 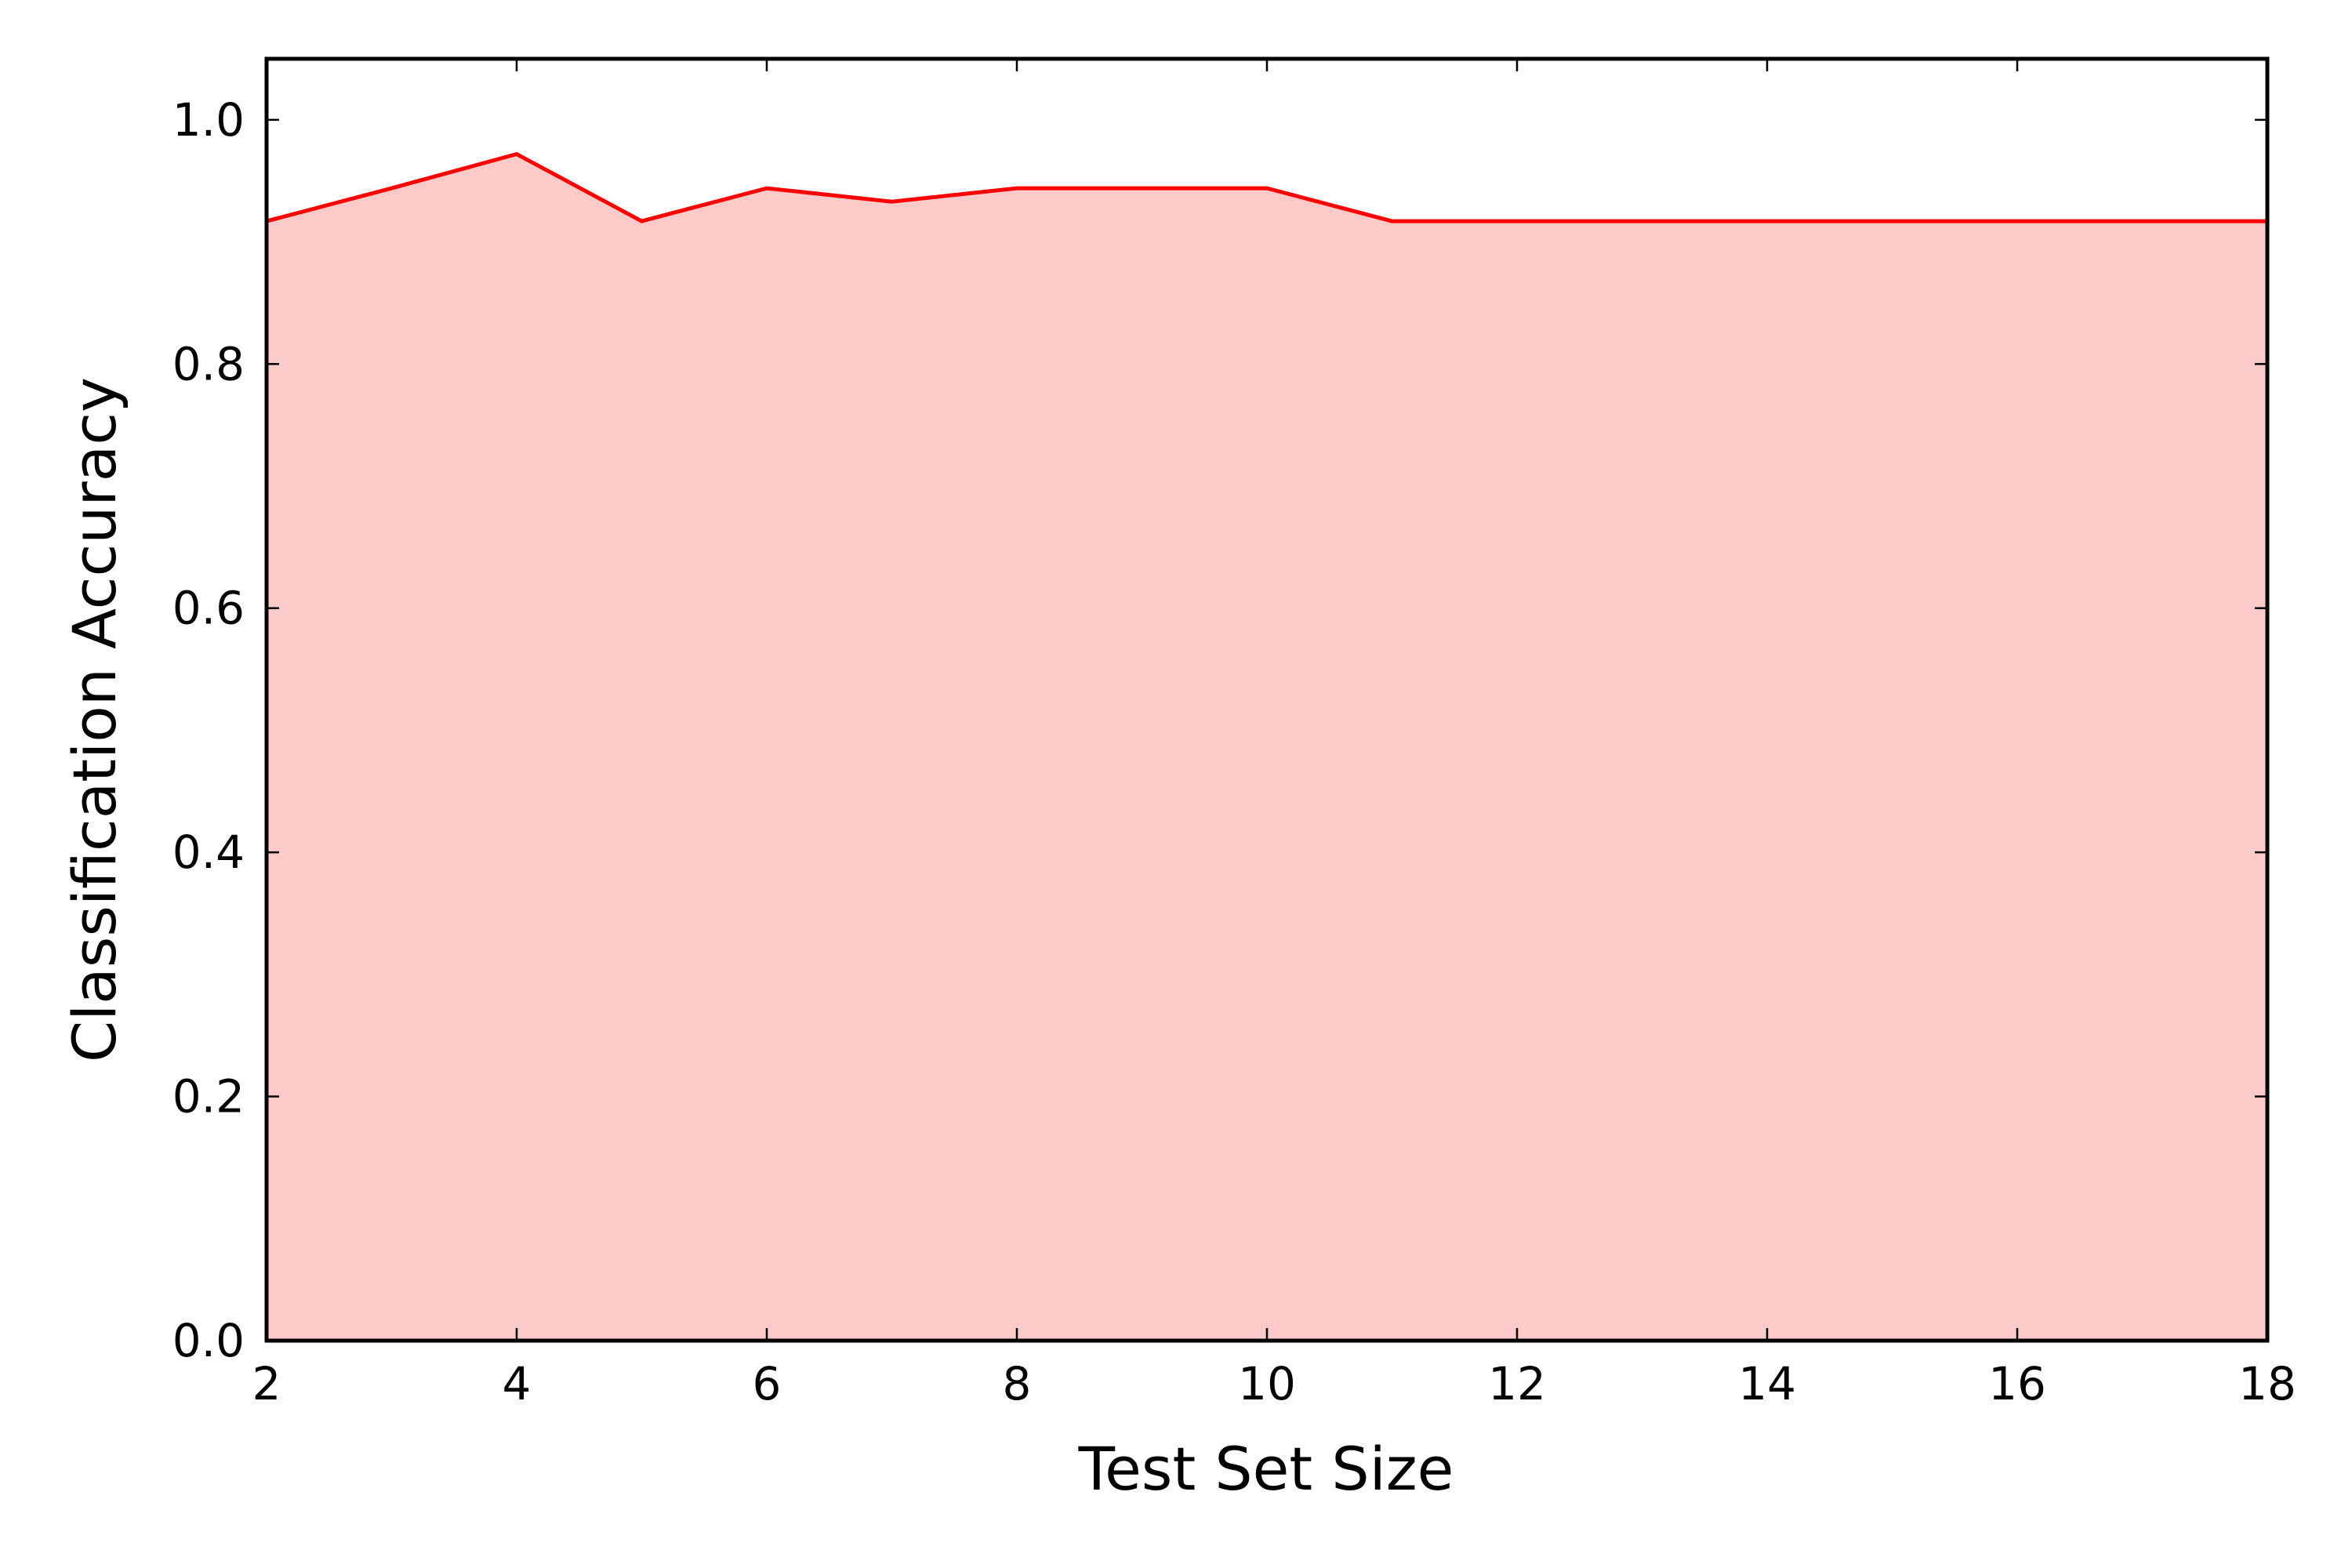 What do you see at coordinates (209, 608) in the screenshot?
I see `y-tick-label: 0.6` at bounding box center [209, 608].